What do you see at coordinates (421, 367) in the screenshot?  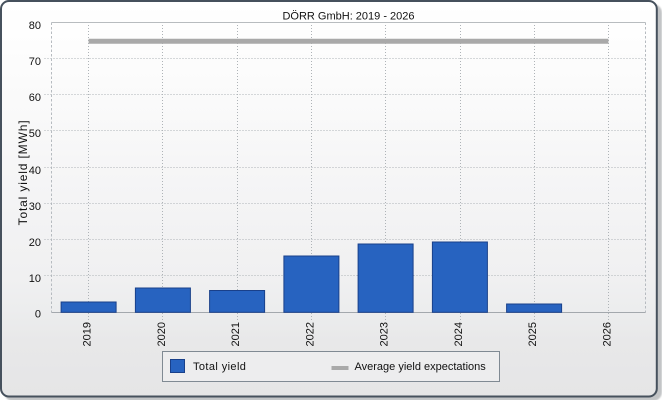 I see `svg-text: Average yield expectations` at bounding box center [421, 367].